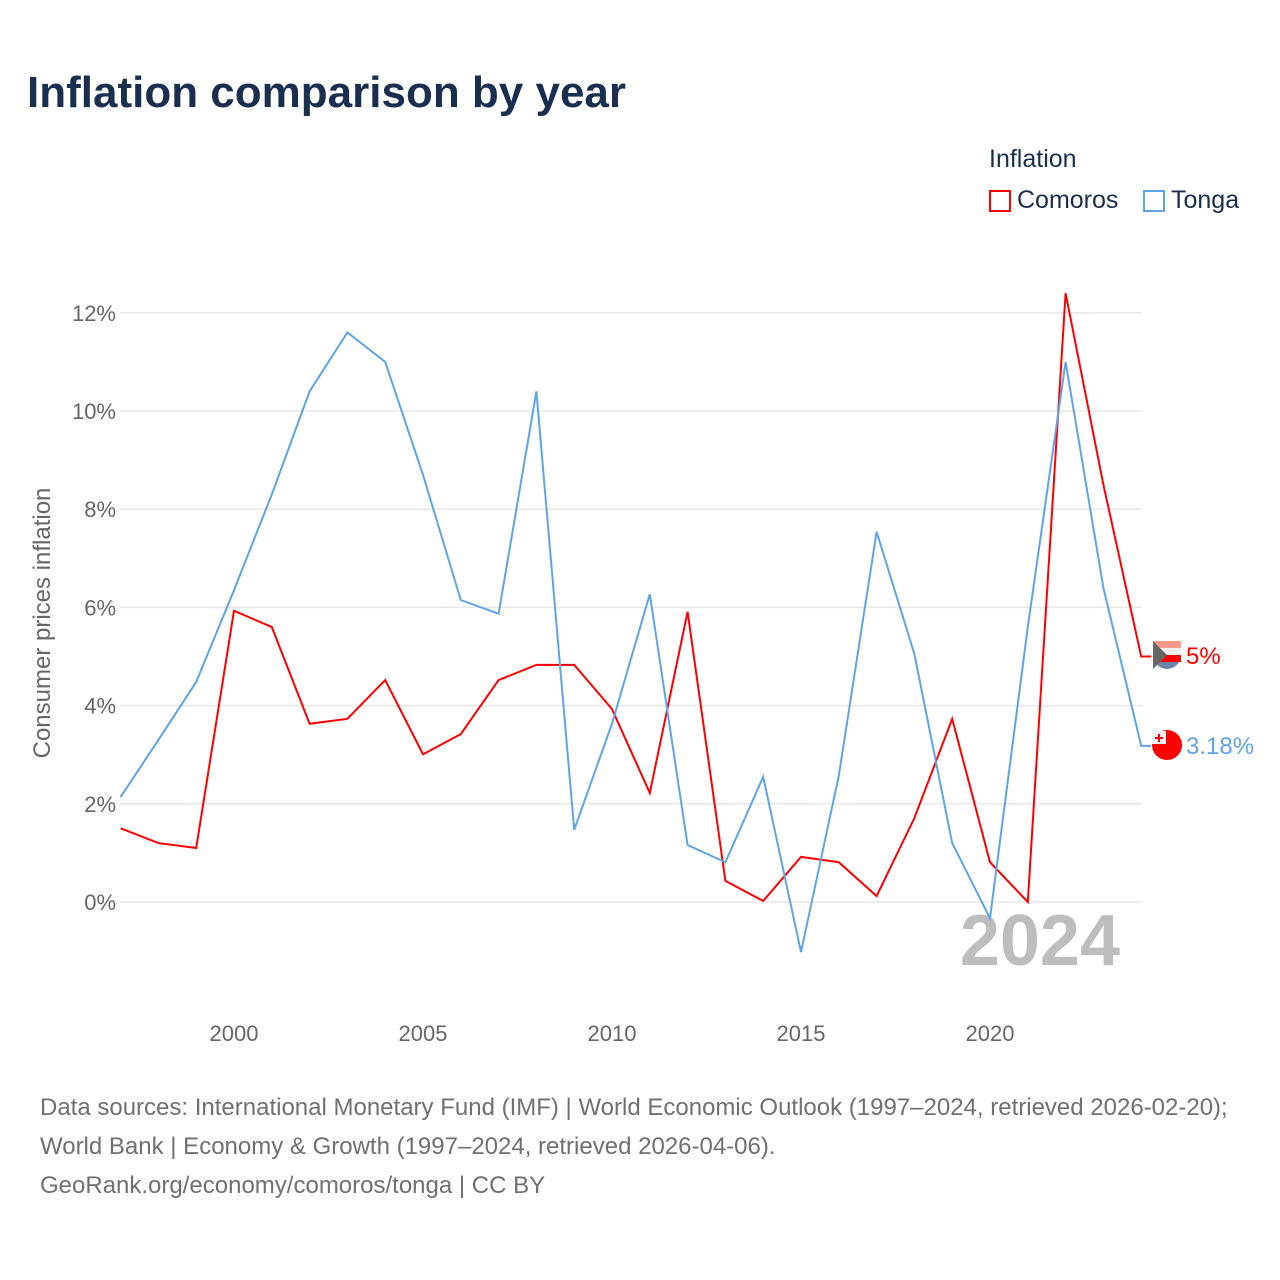 This screenshot has width=1280, height=1280. What do you see at coordinates (1167, 745) in the screenshot?
I see `tonga-flag-icon` at bounding box center [1167, 745].